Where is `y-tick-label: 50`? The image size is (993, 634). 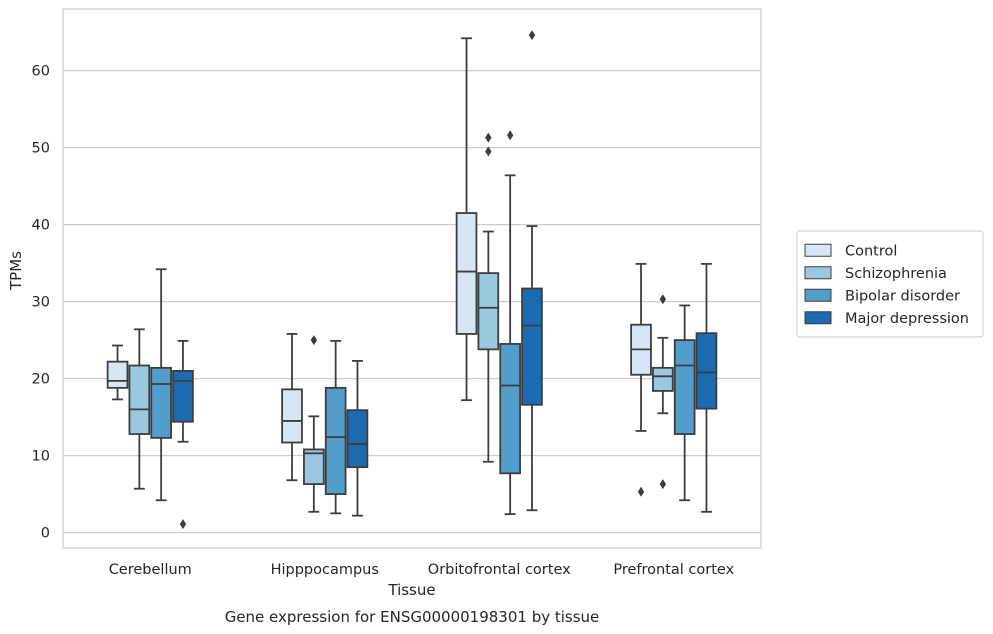 y-tick-label: 50 is located at coordinates (41, 149).